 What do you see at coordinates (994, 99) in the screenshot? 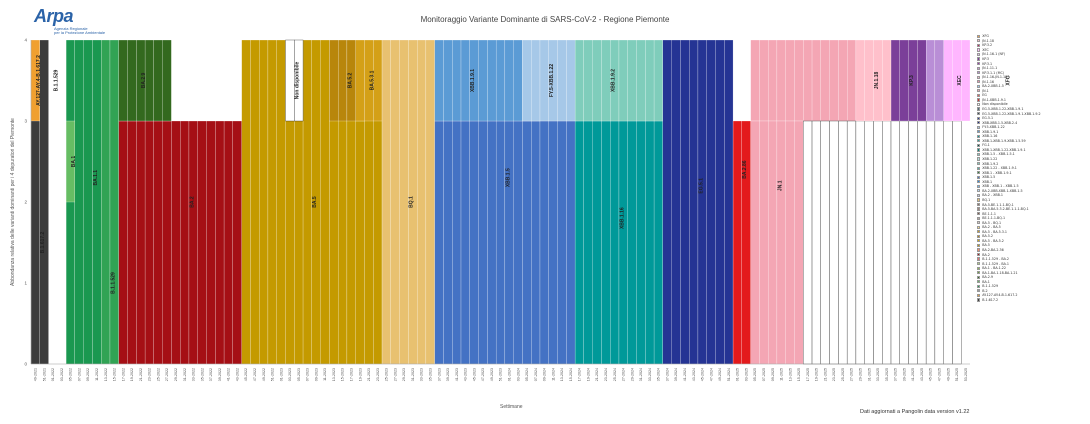
I see `legend-label: JN.1-XBB.1.9.1` at bounding box center [994, 99].